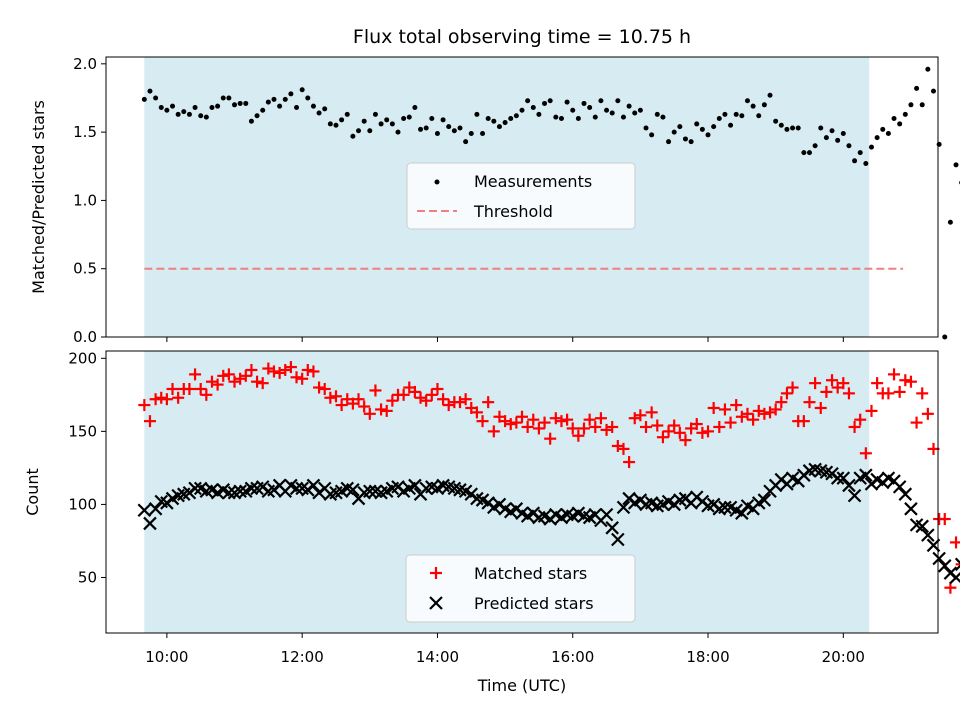 The image size is (960, 720). Describe the element at coordinates (520, 588) in the screenshot. I see `bottom-legend-box` at that location.